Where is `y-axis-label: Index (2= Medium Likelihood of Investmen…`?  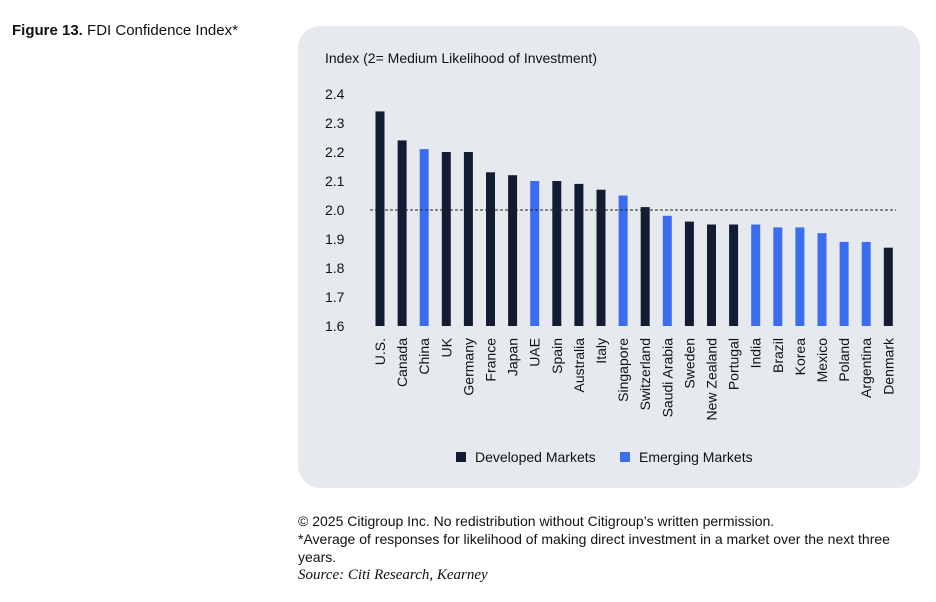 y-axis-label: Index (2= Medium Likelihood of Investmen… is located at coordinates (461, 58).